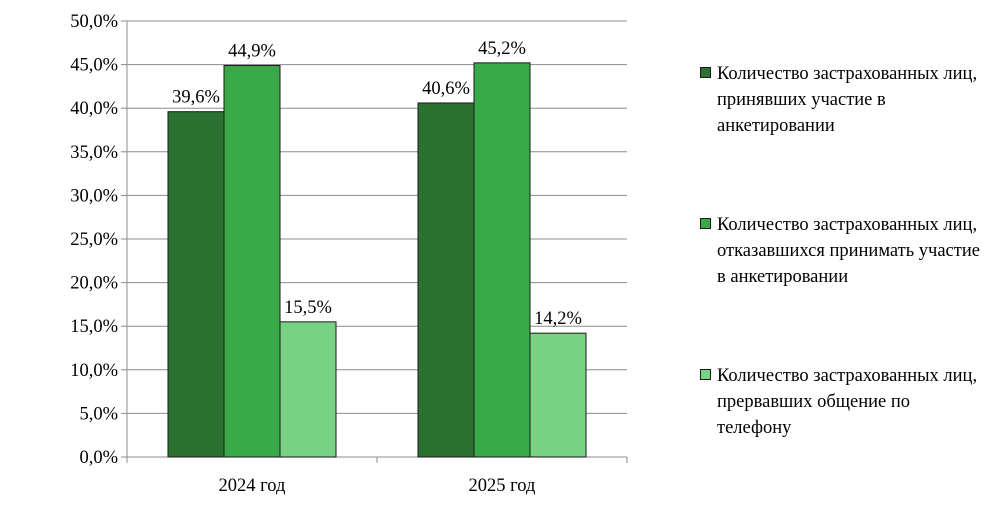 The width and height of the screenshot is (999, 525). Describe the element at coordinates (705, 374) in the screenshot. I see `legend-swatch-hung-up` at that location.